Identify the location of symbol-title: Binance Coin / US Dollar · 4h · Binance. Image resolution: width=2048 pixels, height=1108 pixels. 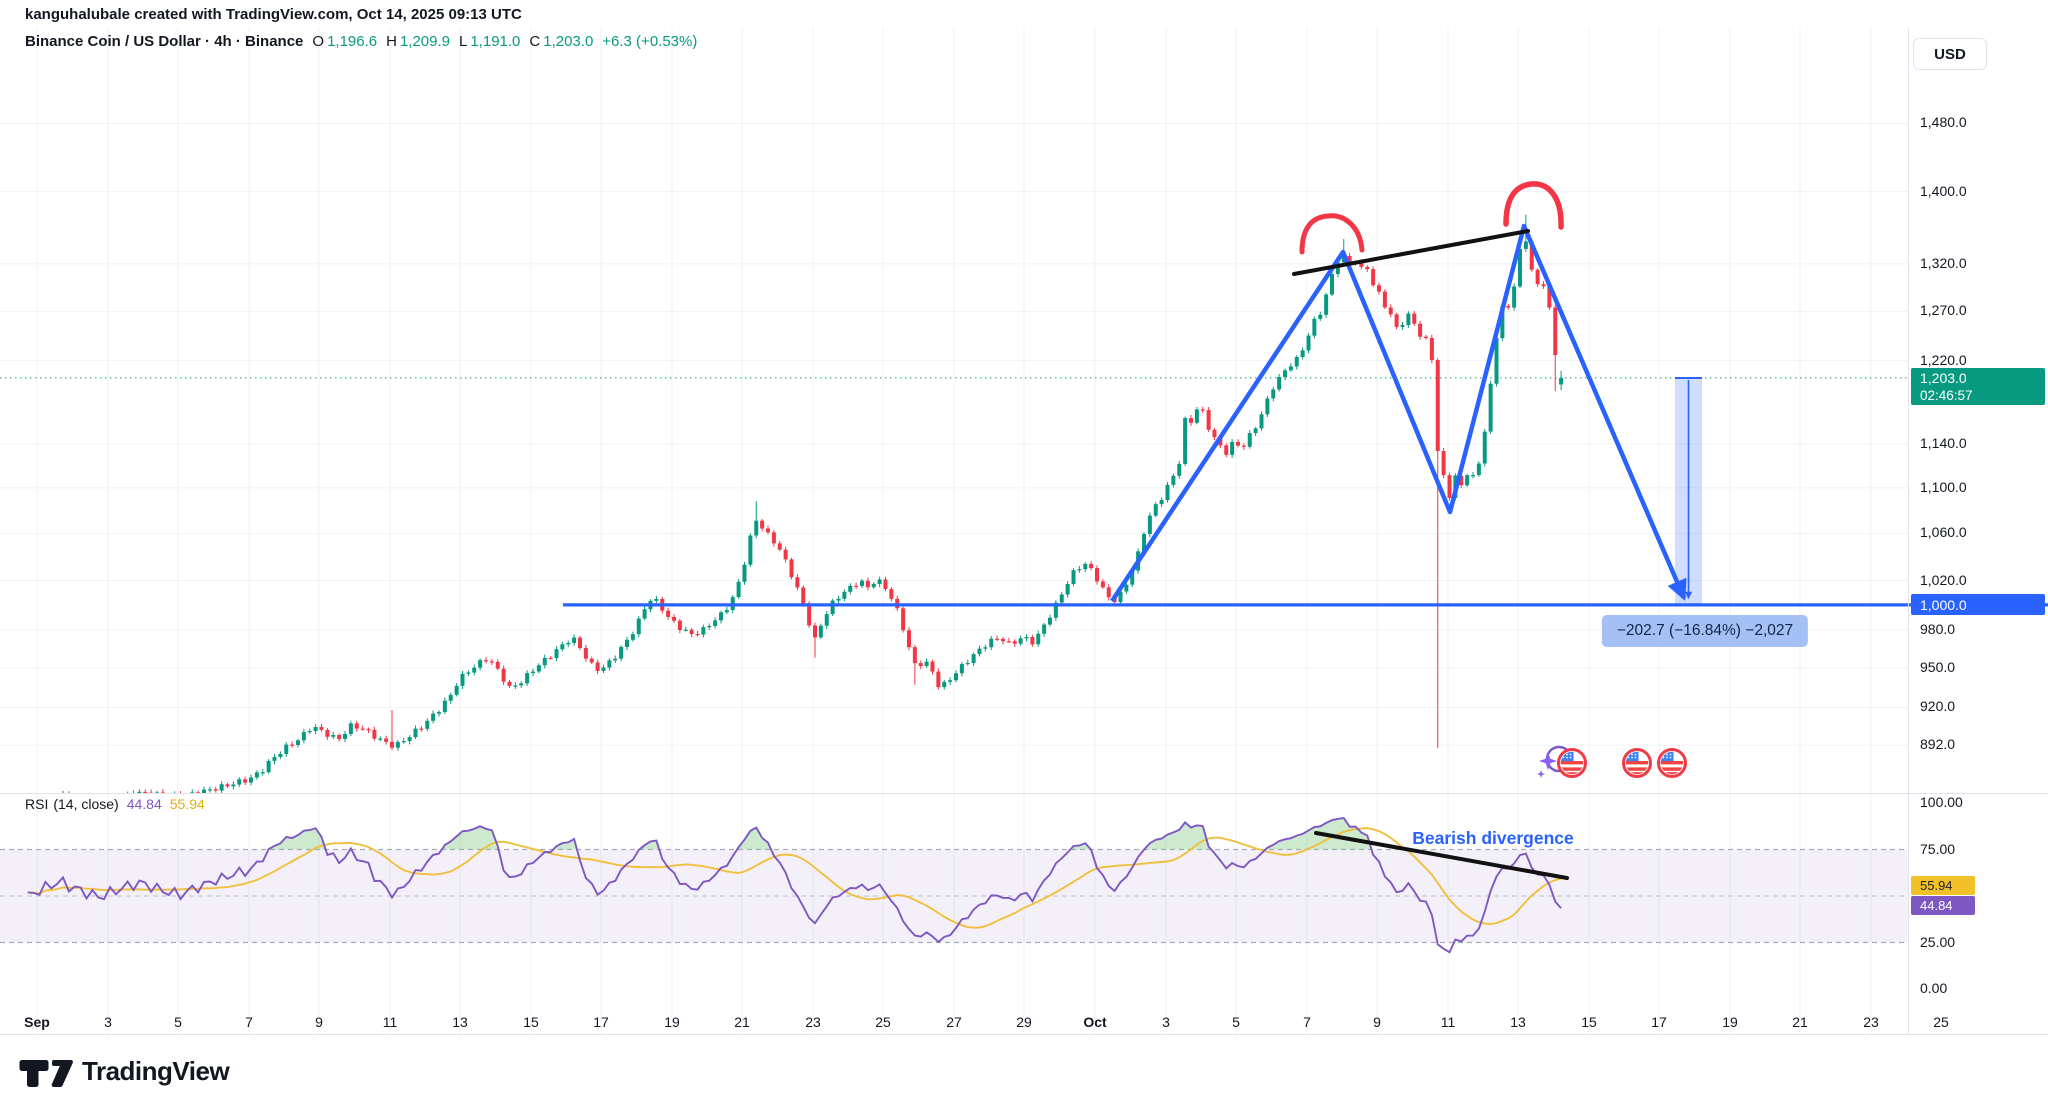
(164, 41).